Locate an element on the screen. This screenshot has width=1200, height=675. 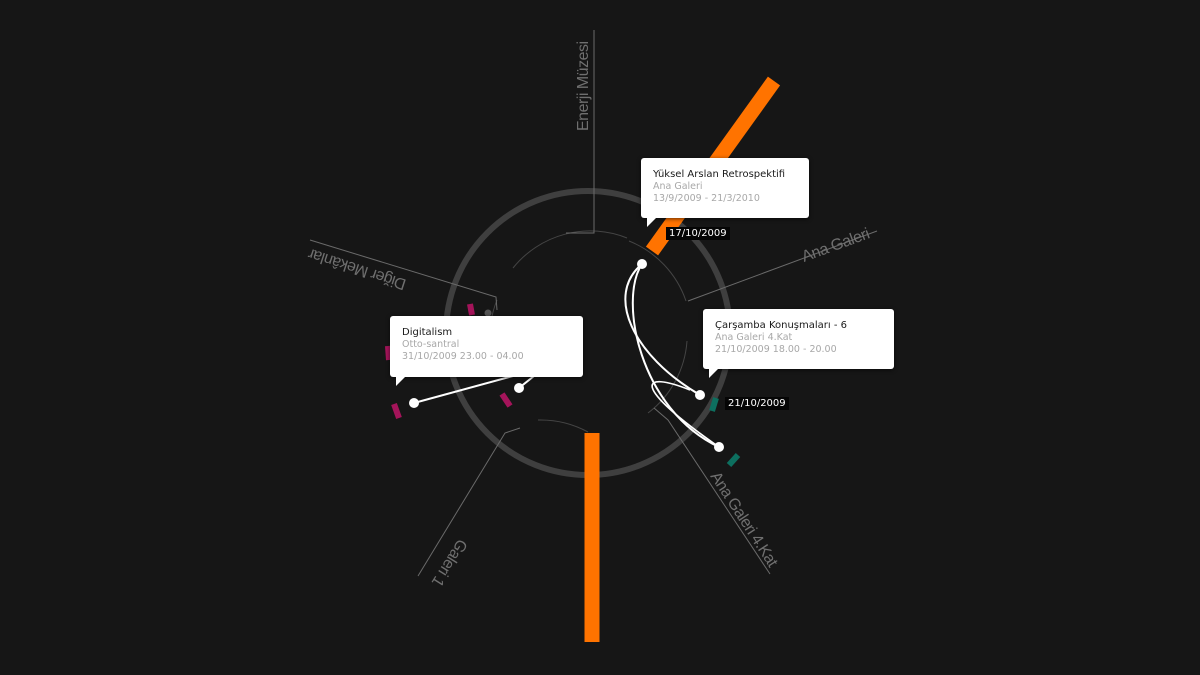
venue-line-enerji is located at coordinates (580, 132).